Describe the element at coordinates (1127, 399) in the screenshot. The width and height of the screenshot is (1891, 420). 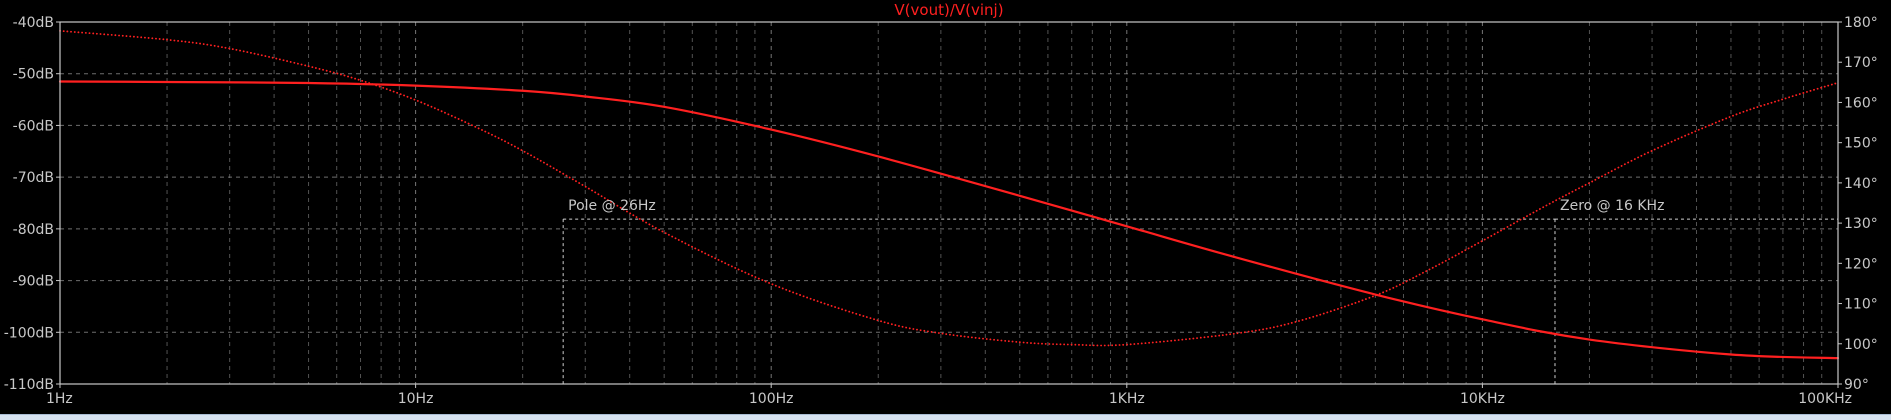
I see `x-tick-label: 1KHz` at that location.